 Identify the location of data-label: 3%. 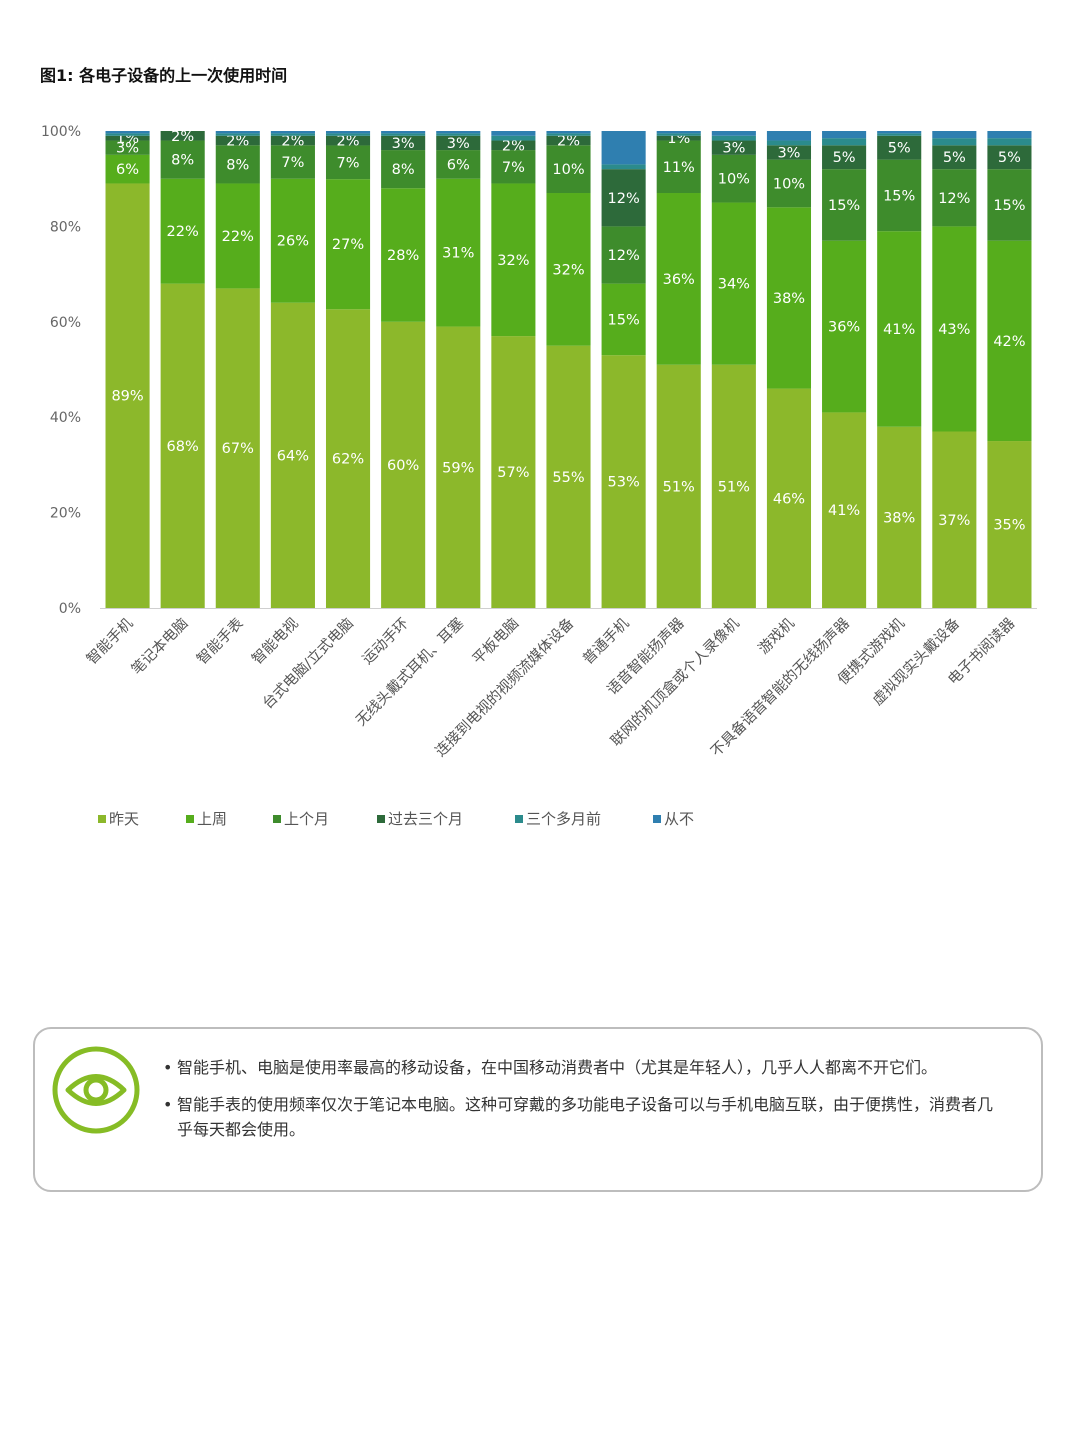
(788, 153).